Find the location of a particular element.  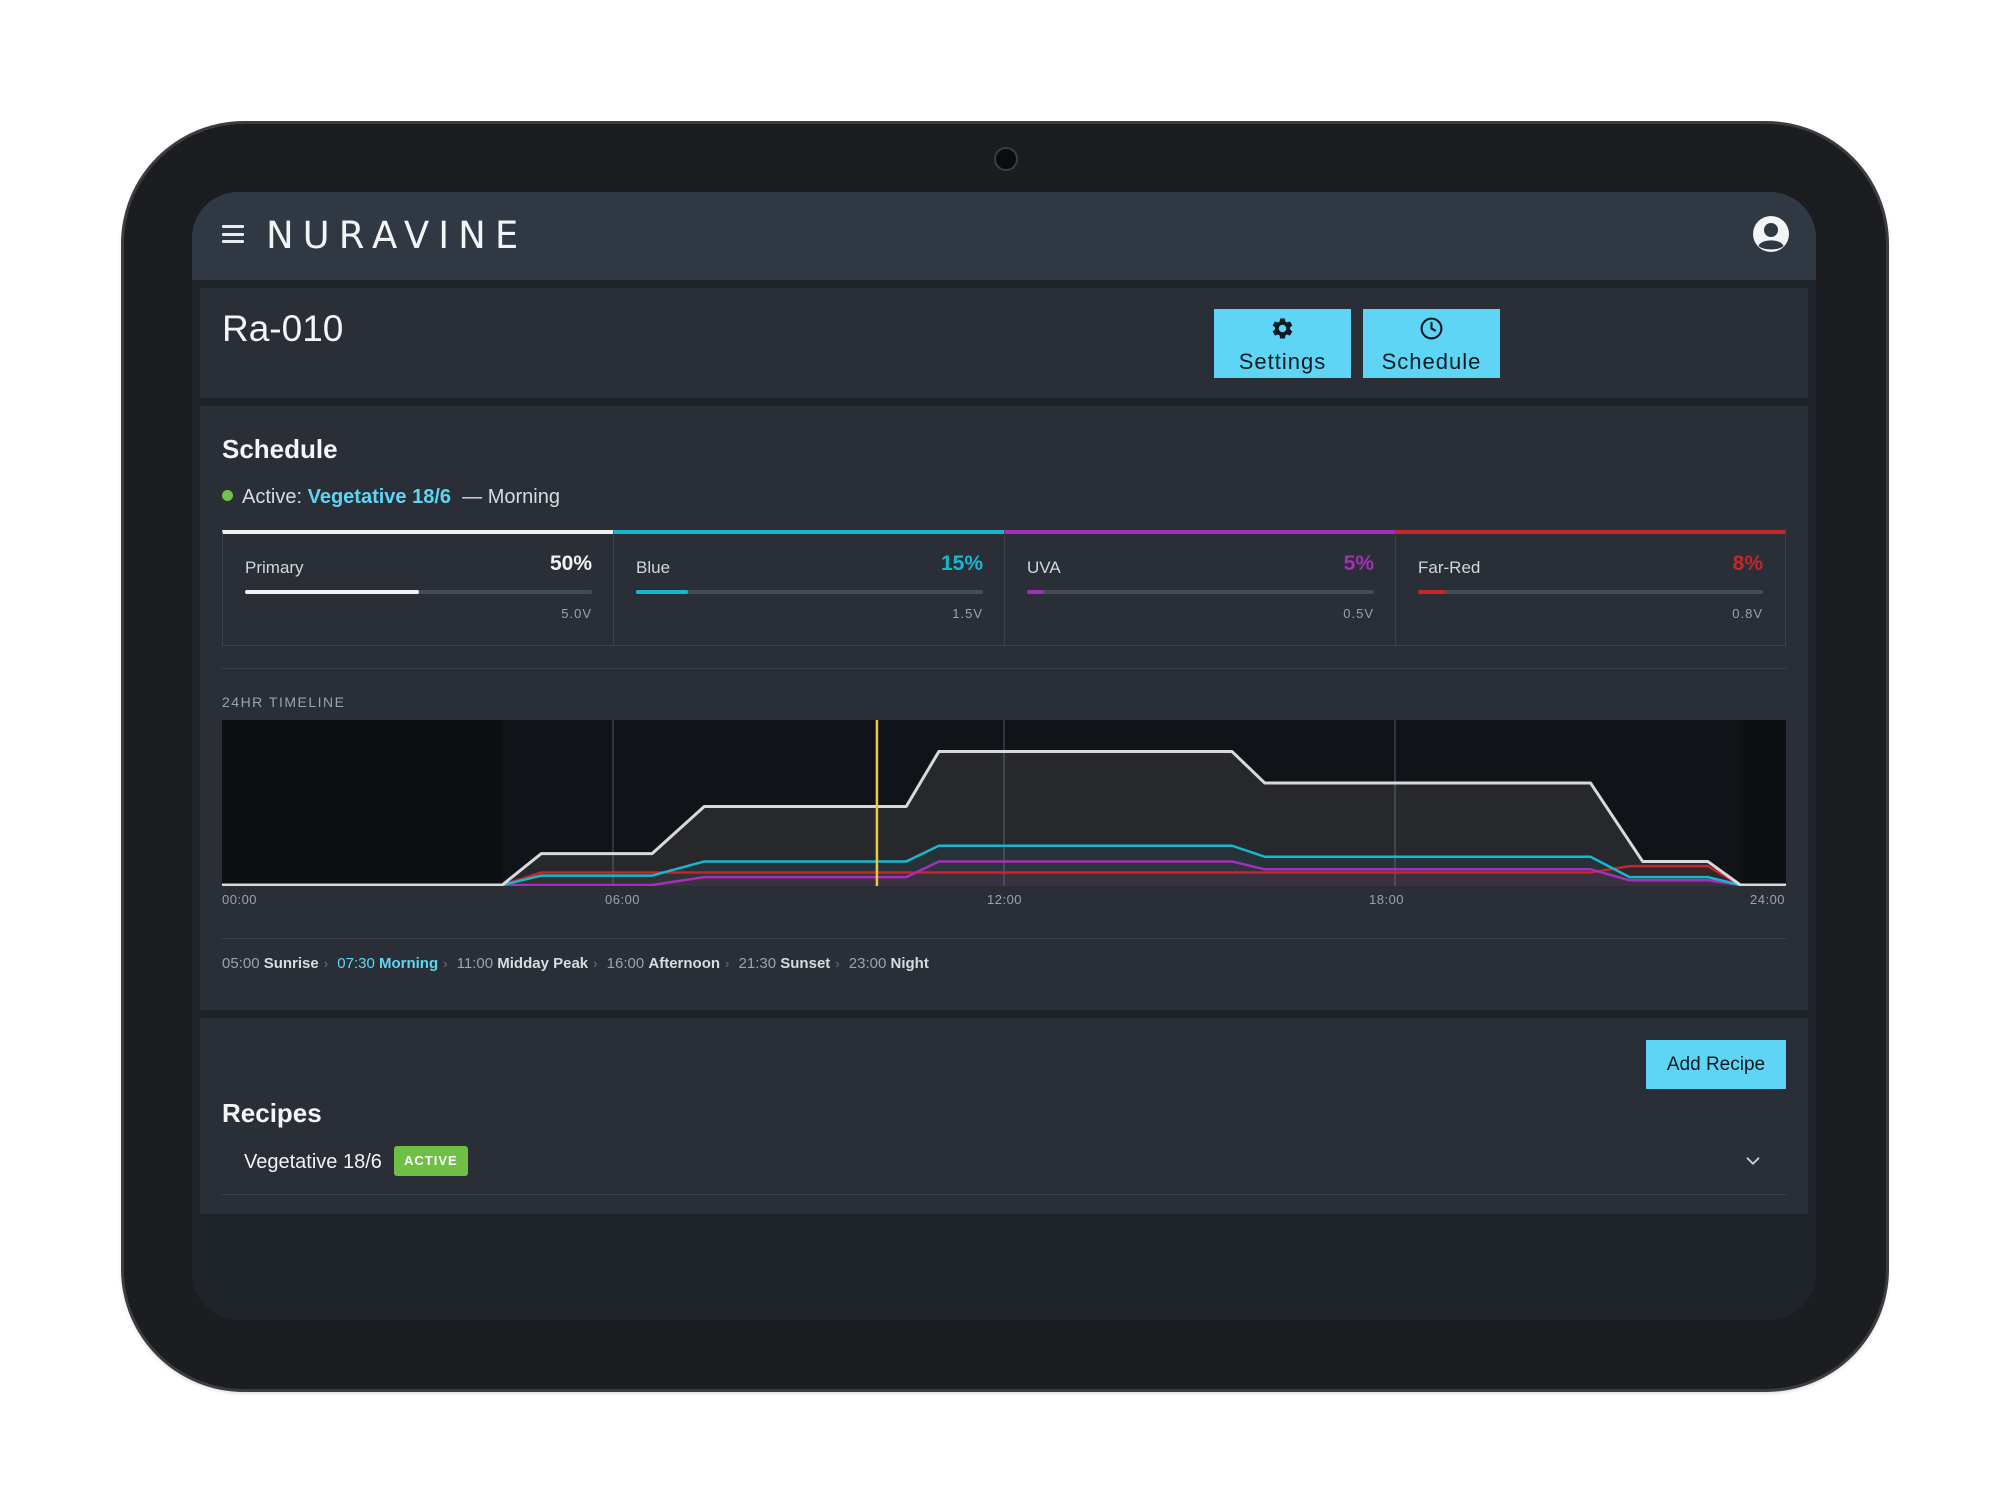

settings-label: Settings is located at coordinates (1282, 361).